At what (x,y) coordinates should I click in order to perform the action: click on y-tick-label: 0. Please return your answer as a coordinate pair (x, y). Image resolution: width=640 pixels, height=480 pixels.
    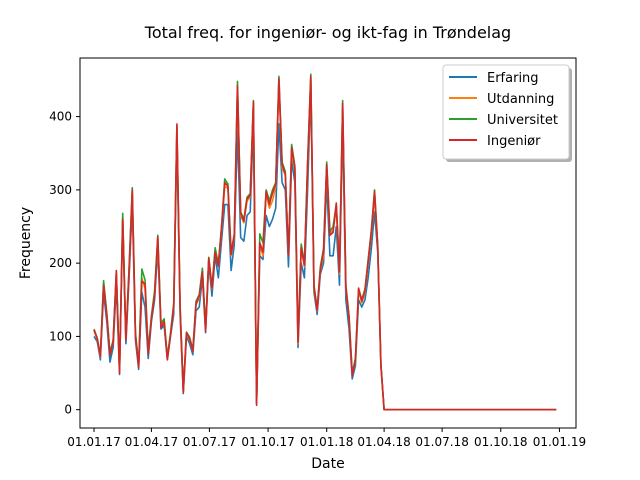
    Looking at the image, I should click on (68, 410).